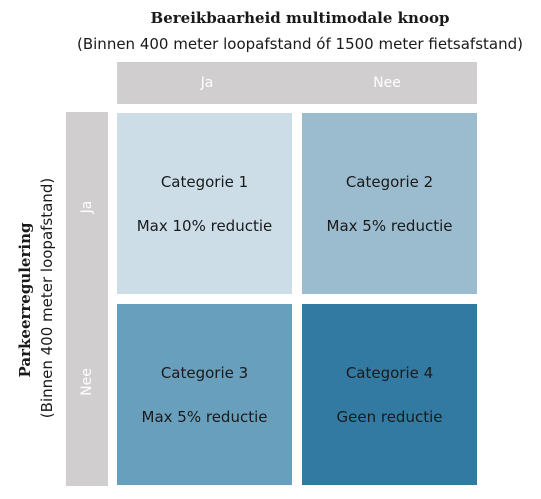  I want to click on cell-category-label: Categorie 2, so click(389, 181).